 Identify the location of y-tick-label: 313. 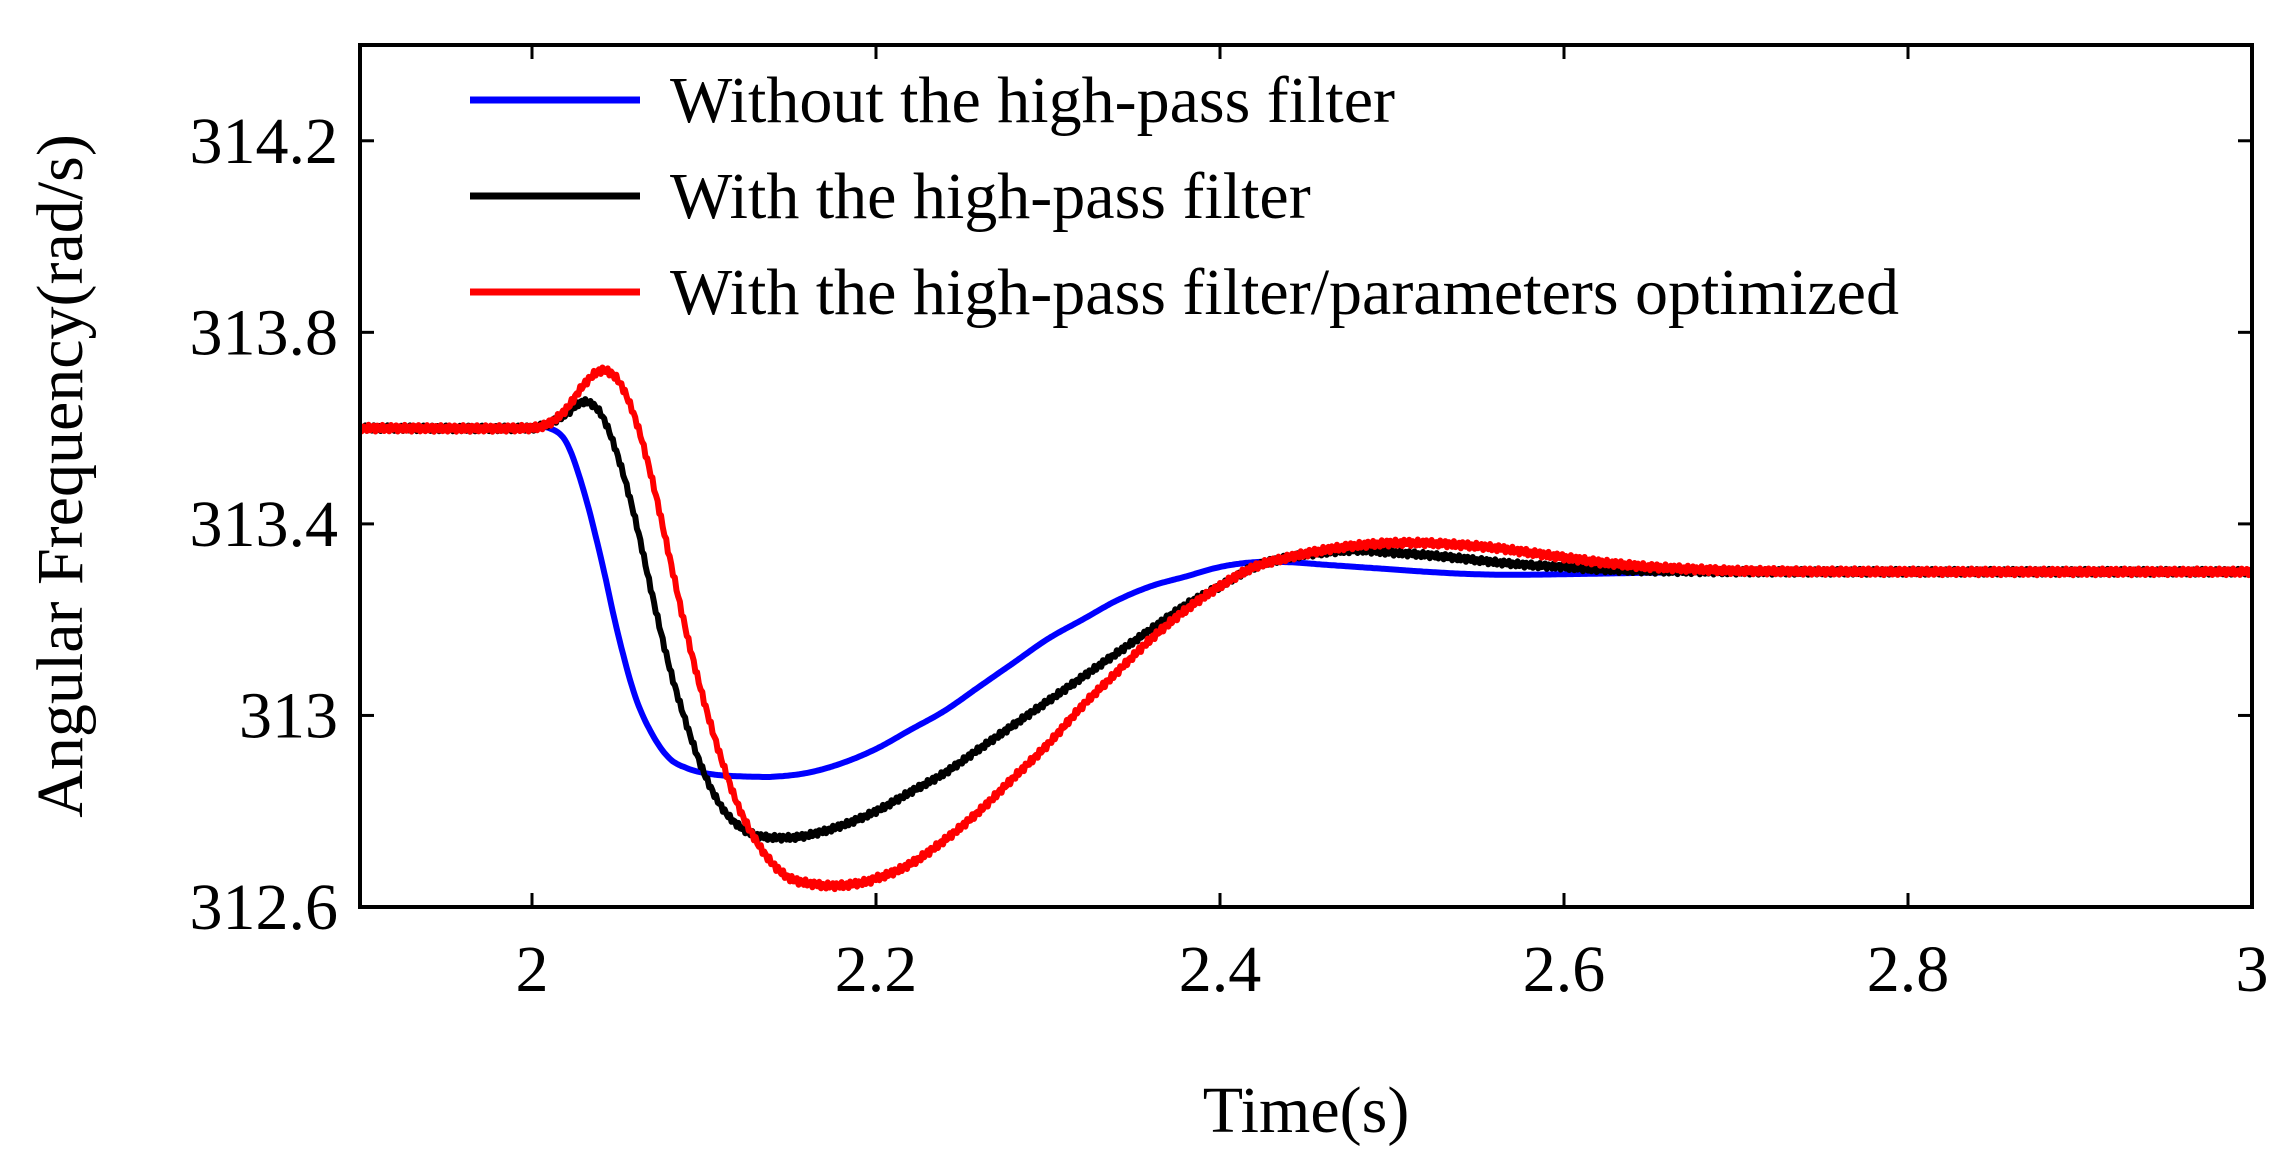
(288, 715).